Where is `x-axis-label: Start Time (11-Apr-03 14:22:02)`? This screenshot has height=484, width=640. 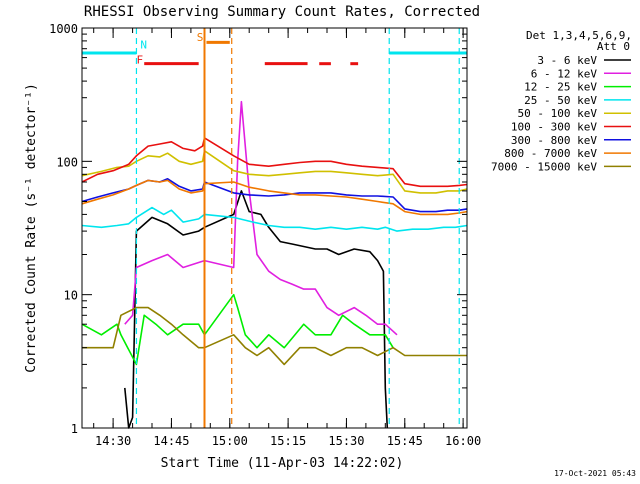 x-axis-label: Start Time (11-Apr-03 14:22:02) is located at coordinates (282, 463).